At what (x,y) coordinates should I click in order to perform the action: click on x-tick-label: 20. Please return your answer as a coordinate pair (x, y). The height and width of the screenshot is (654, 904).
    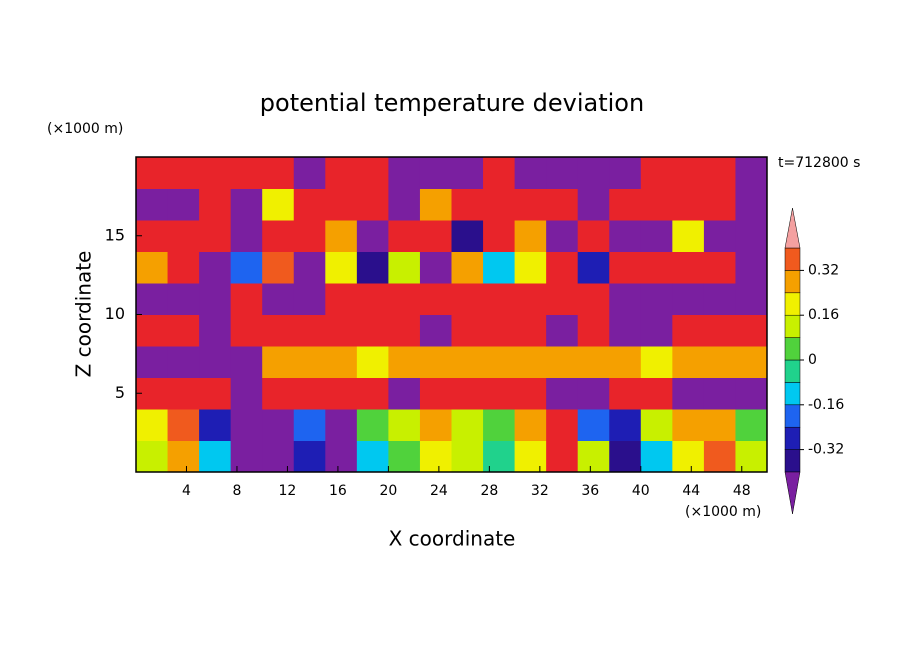
    Looking at the image, I should click on (388, 491).